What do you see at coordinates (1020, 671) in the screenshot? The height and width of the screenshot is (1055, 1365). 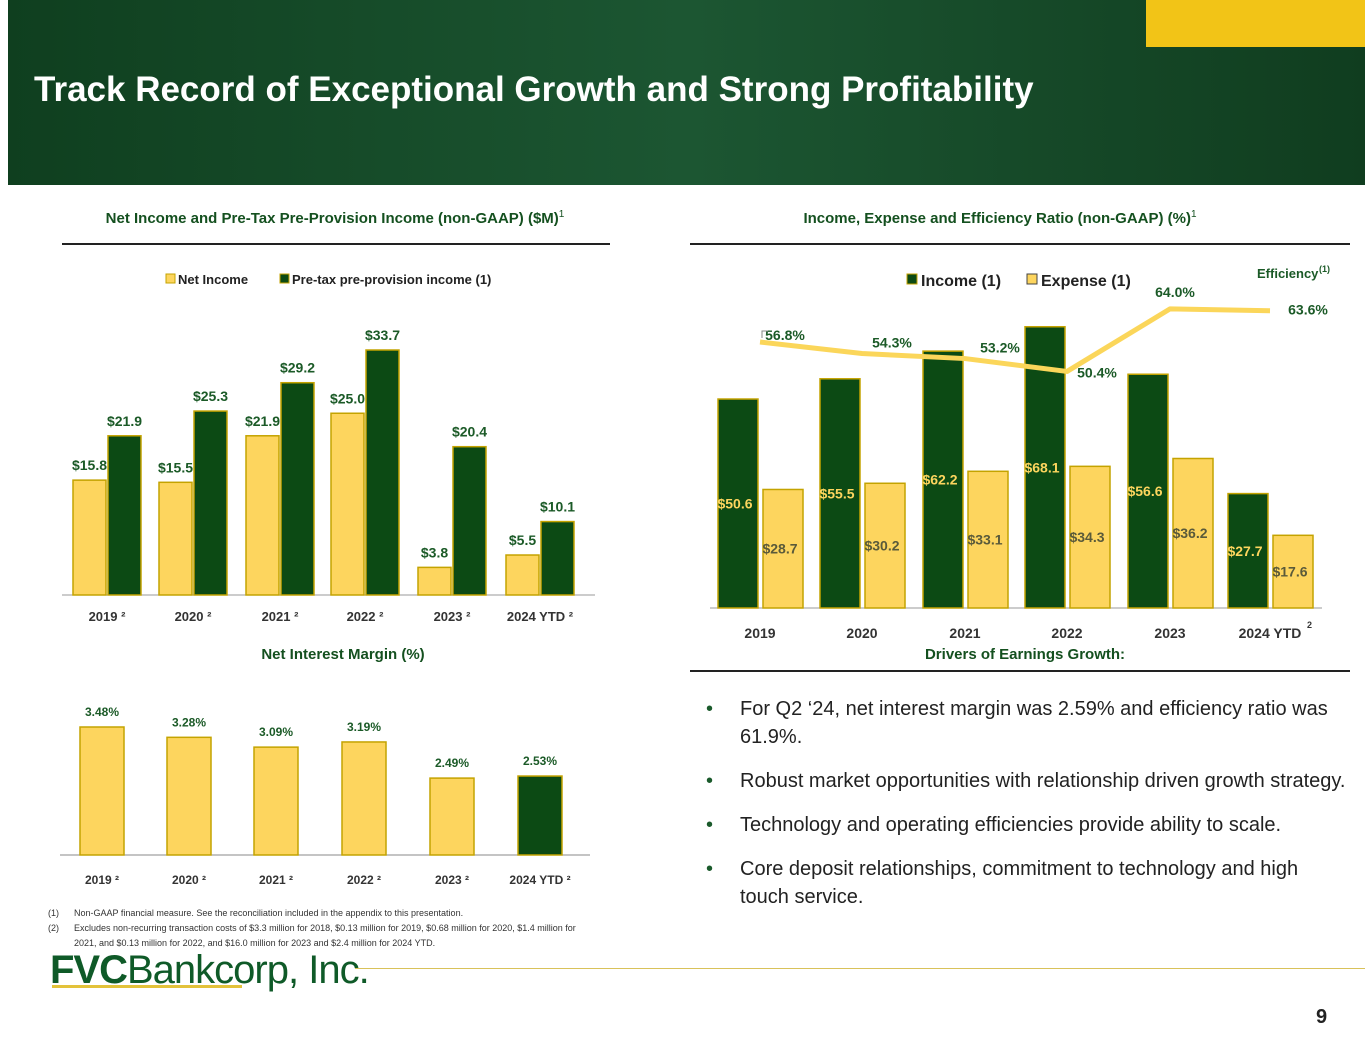 I see `drivers-rule` at bounding box center [1020, 671].